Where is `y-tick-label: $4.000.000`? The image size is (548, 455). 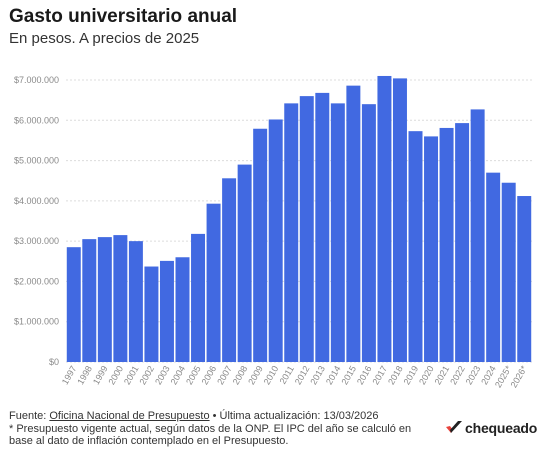 y-tick-label: $4.000.000 is located at coordinates (36, 201).